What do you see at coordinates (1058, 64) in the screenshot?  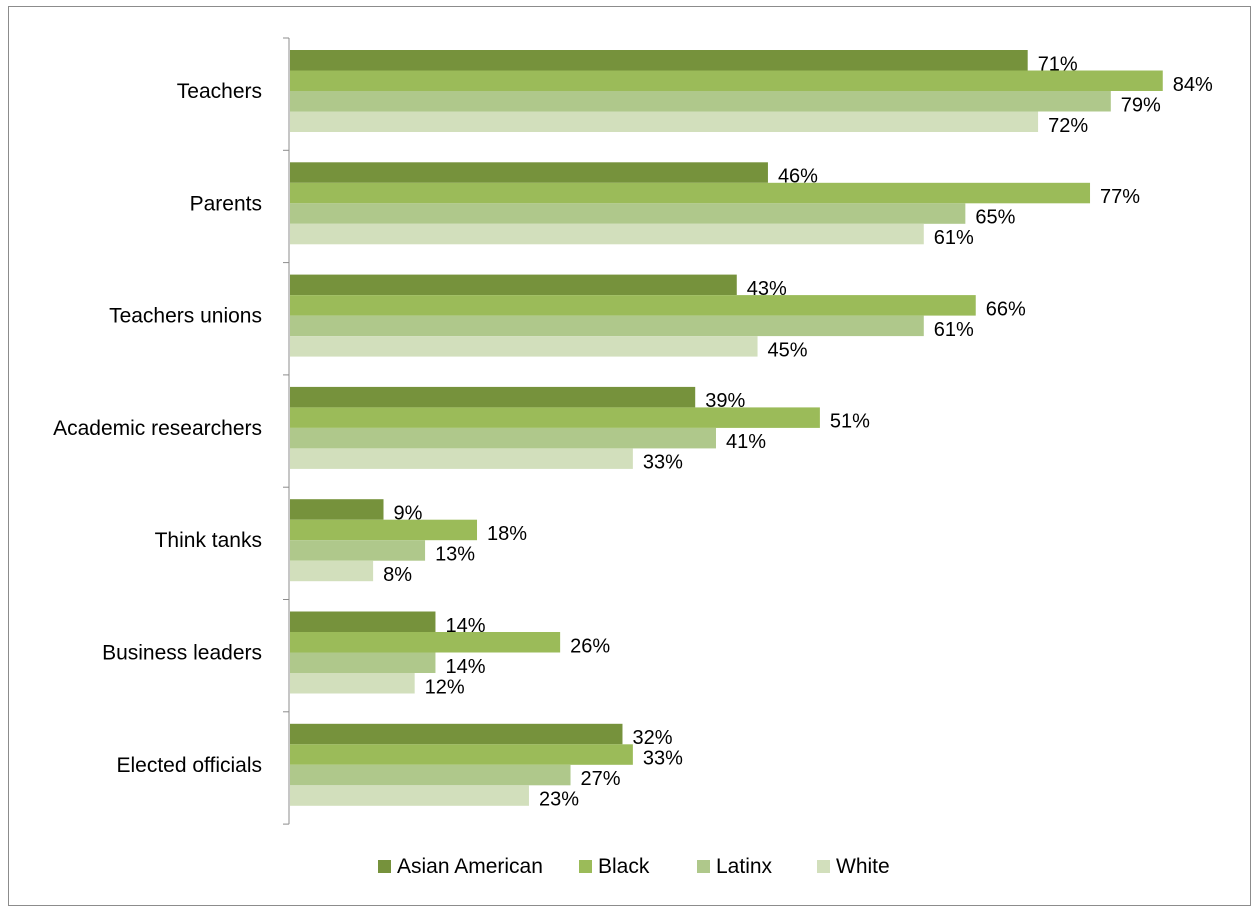 I see `data-label: 71%` at bounding box center [1058, 64].